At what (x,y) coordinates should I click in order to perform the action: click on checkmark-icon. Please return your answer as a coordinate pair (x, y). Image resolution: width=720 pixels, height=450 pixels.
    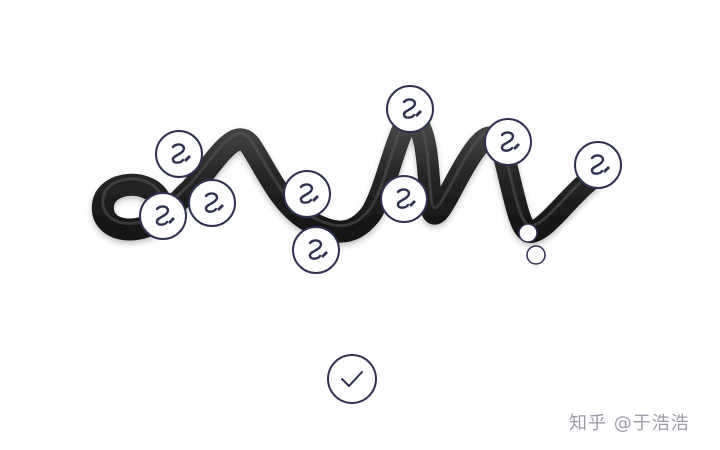
    Looking at the image, I should click on (352, 379).